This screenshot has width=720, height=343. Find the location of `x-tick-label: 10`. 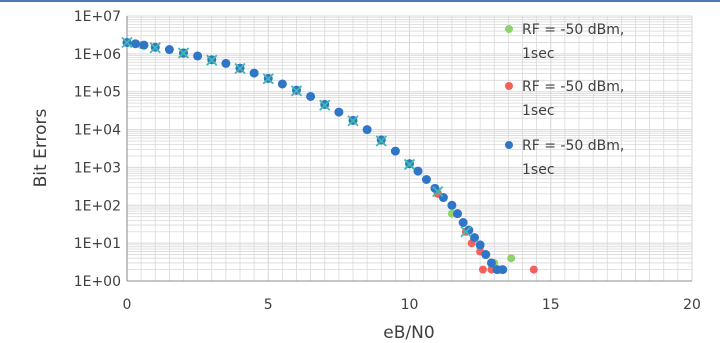

x-tick-label: 10 is located at coordinates (410, 305).